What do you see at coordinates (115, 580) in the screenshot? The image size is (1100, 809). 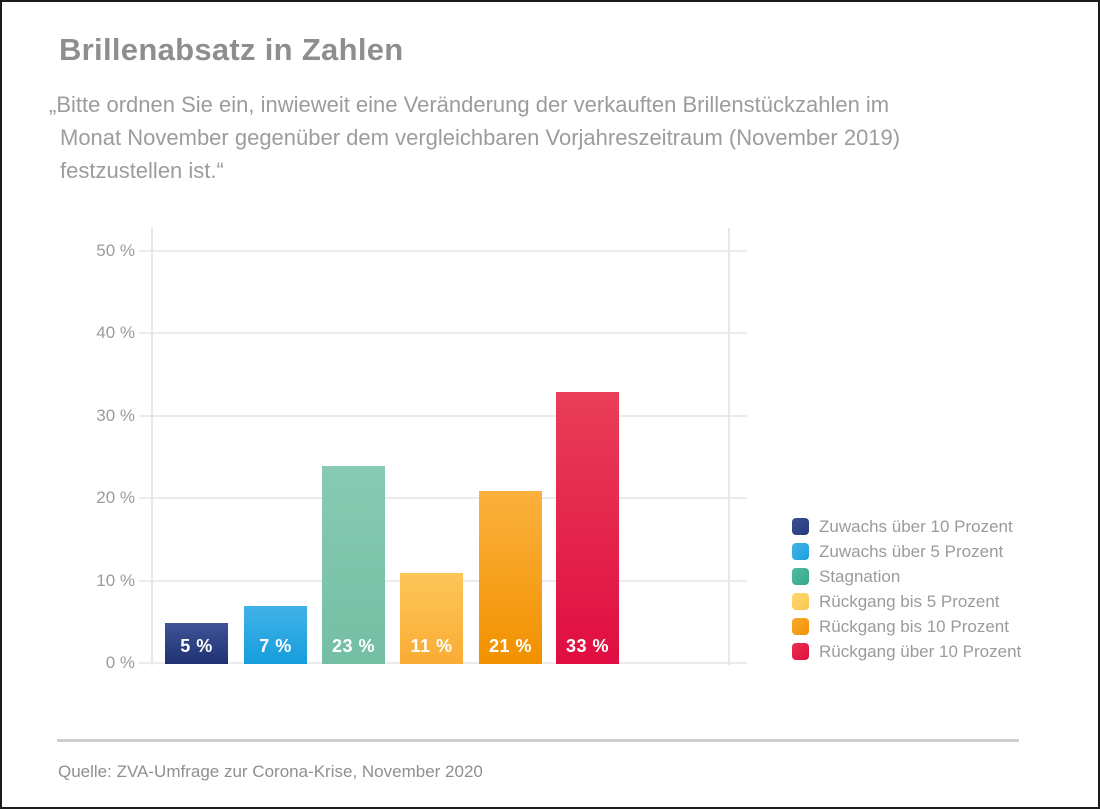 I see `y-tick-label: 10 %` at bounding box center [115, 580].